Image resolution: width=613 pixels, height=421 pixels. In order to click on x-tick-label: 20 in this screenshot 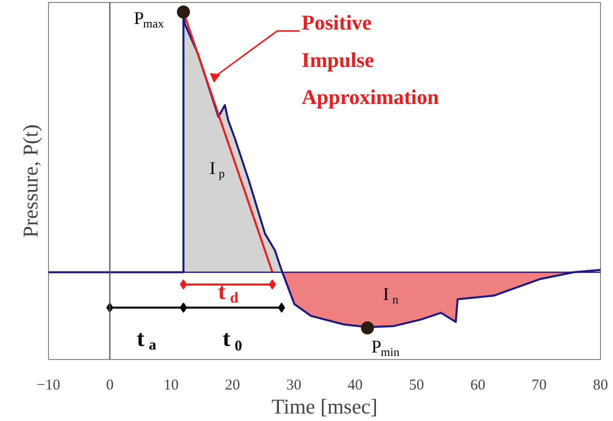, I will do `click(232, 386)`.